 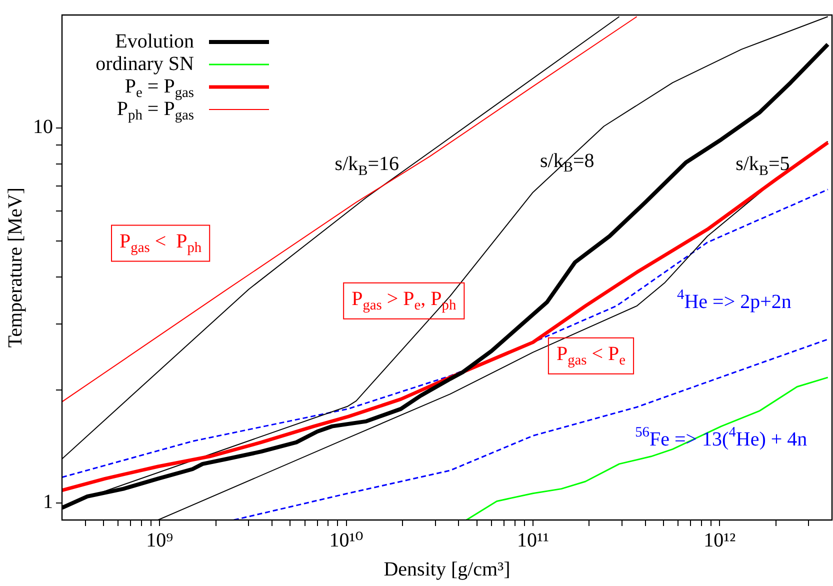 What do you see at coordinates (43, 127) in the screenshot?
I see `y-tick-label: 10` at bounding box center [43, 127].